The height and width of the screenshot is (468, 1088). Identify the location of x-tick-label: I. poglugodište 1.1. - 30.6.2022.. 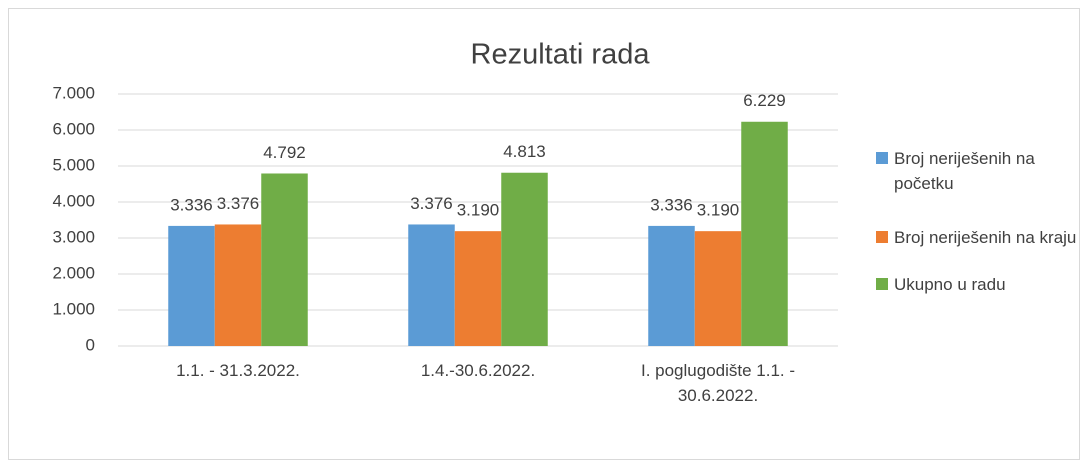
(718, 383).